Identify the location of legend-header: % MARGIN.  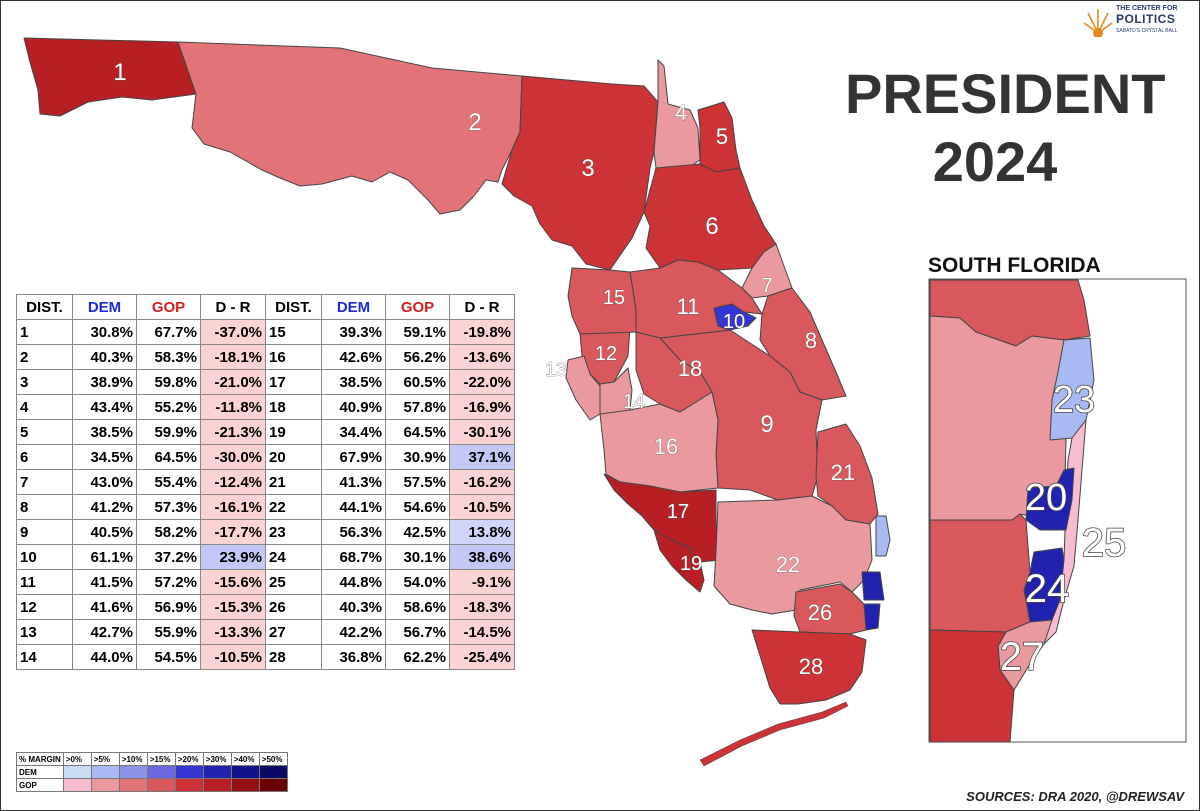
(40, 759).